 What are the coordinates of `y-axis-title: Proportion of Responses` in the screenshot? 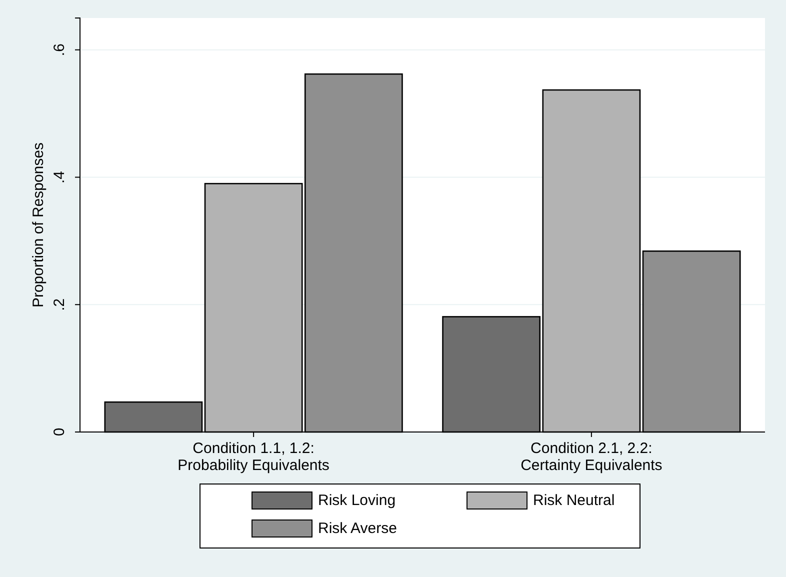 It's located at (38, 225).